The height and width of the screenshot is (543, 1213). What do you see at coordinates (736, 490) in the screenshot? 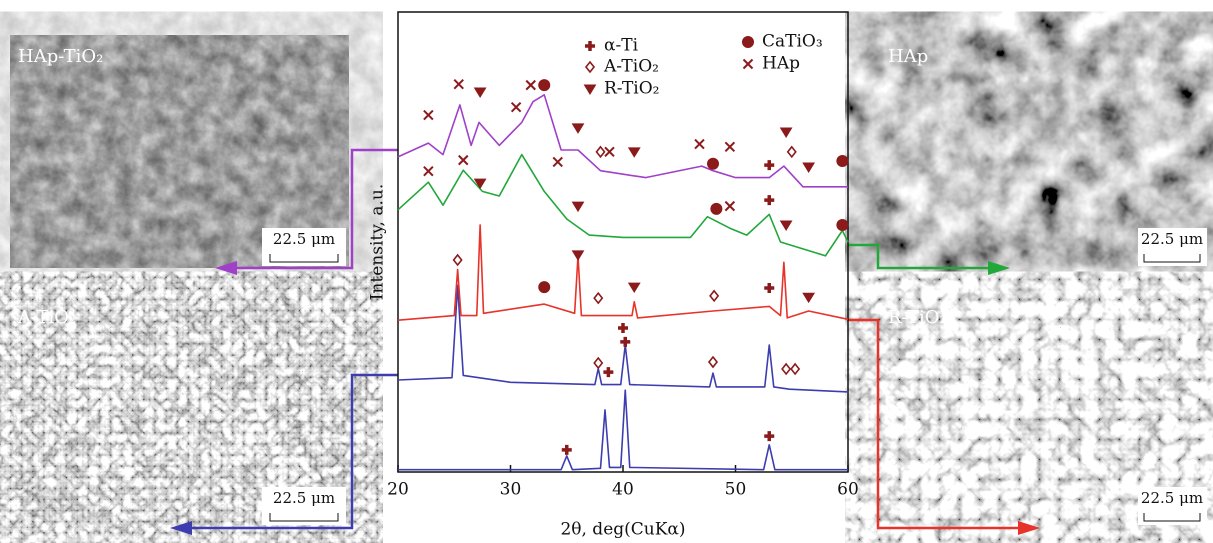
I see `x-tick-label: 50` at bounding box center [736, 490].